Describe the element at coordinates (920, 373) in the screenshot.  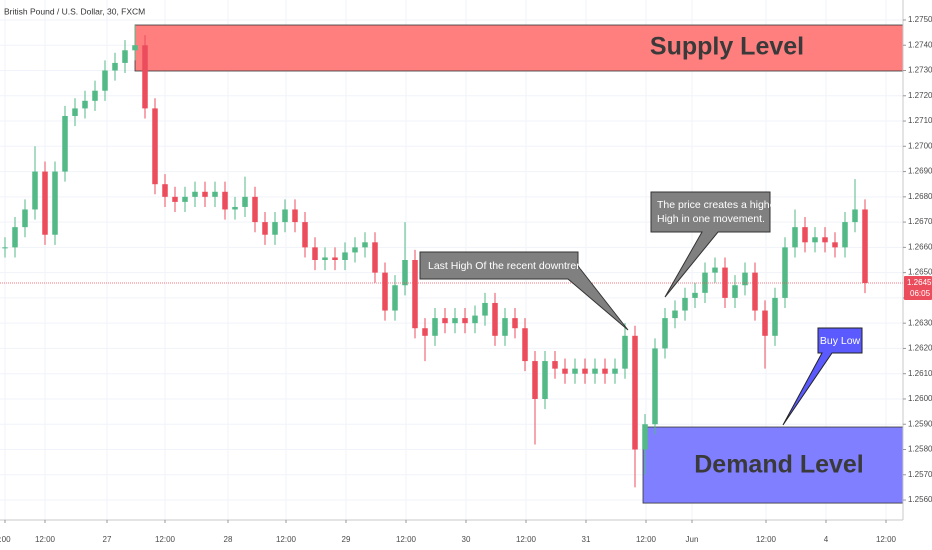
I see `y-tick-label: 1.26100` at that location.